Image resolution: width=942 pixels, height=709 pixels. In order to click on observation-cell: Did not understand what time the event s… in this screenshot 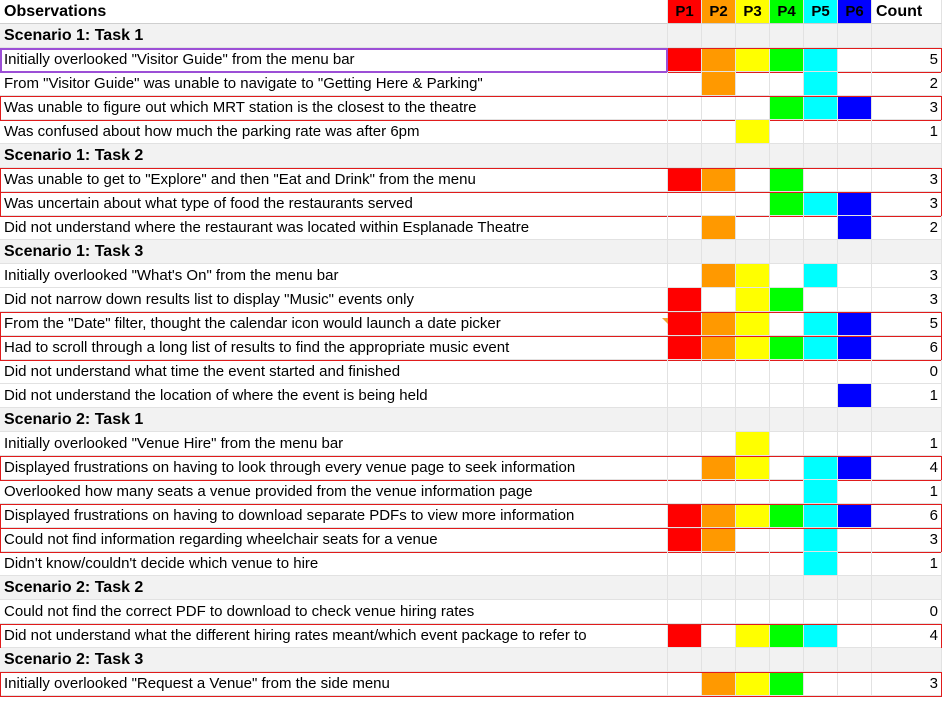, I will do `click(334, 372)`.